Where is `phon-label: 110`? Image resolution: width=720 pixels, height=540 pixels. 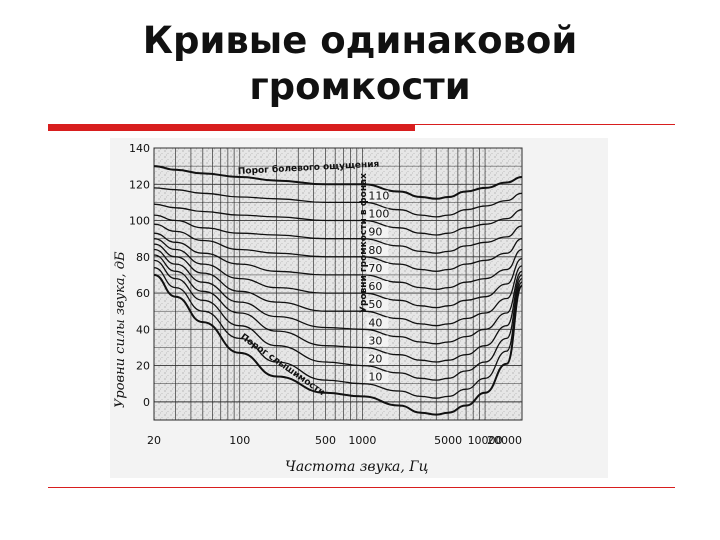 phon-label: 110 is located at coordinates (378, 195).